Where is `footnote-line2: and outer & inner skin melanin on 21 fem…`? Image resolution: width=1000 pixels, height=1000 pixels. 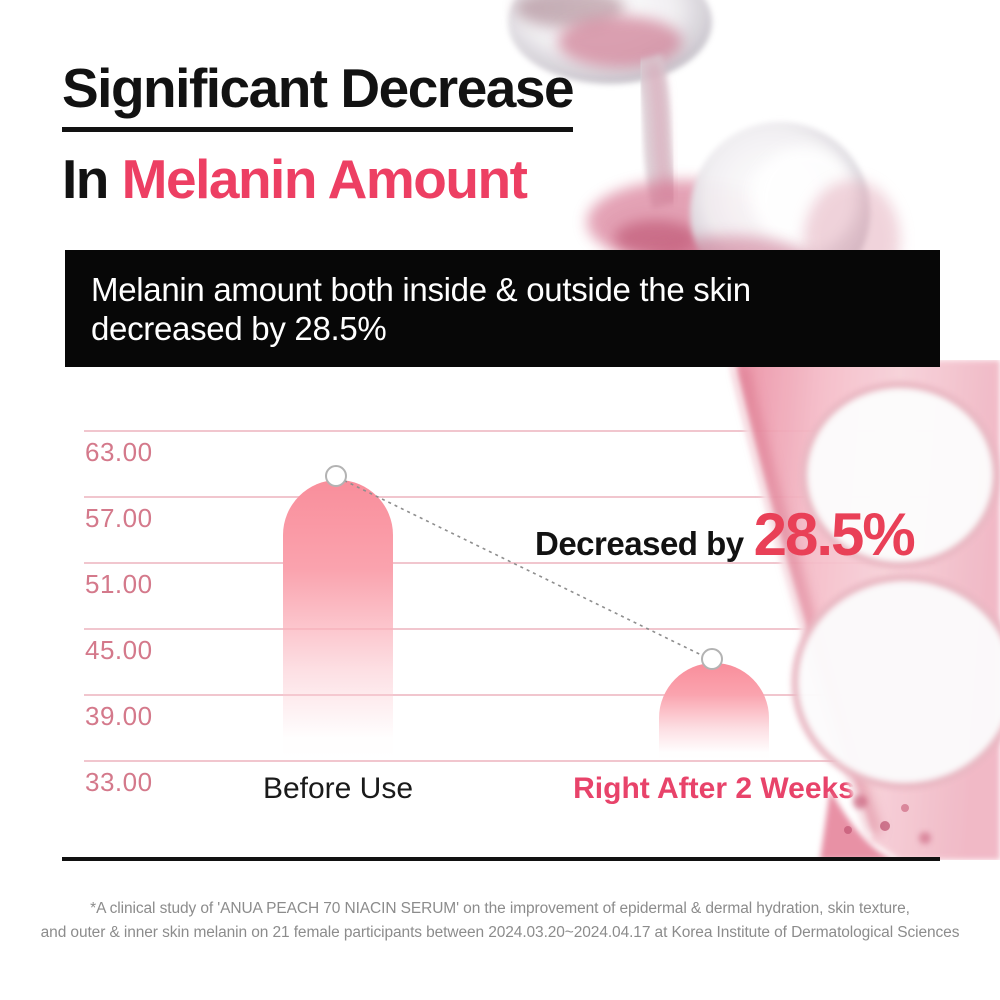 footnote-line2: and outer & inner skin melanin on 21 fem… is located at coordinates (500, 933).